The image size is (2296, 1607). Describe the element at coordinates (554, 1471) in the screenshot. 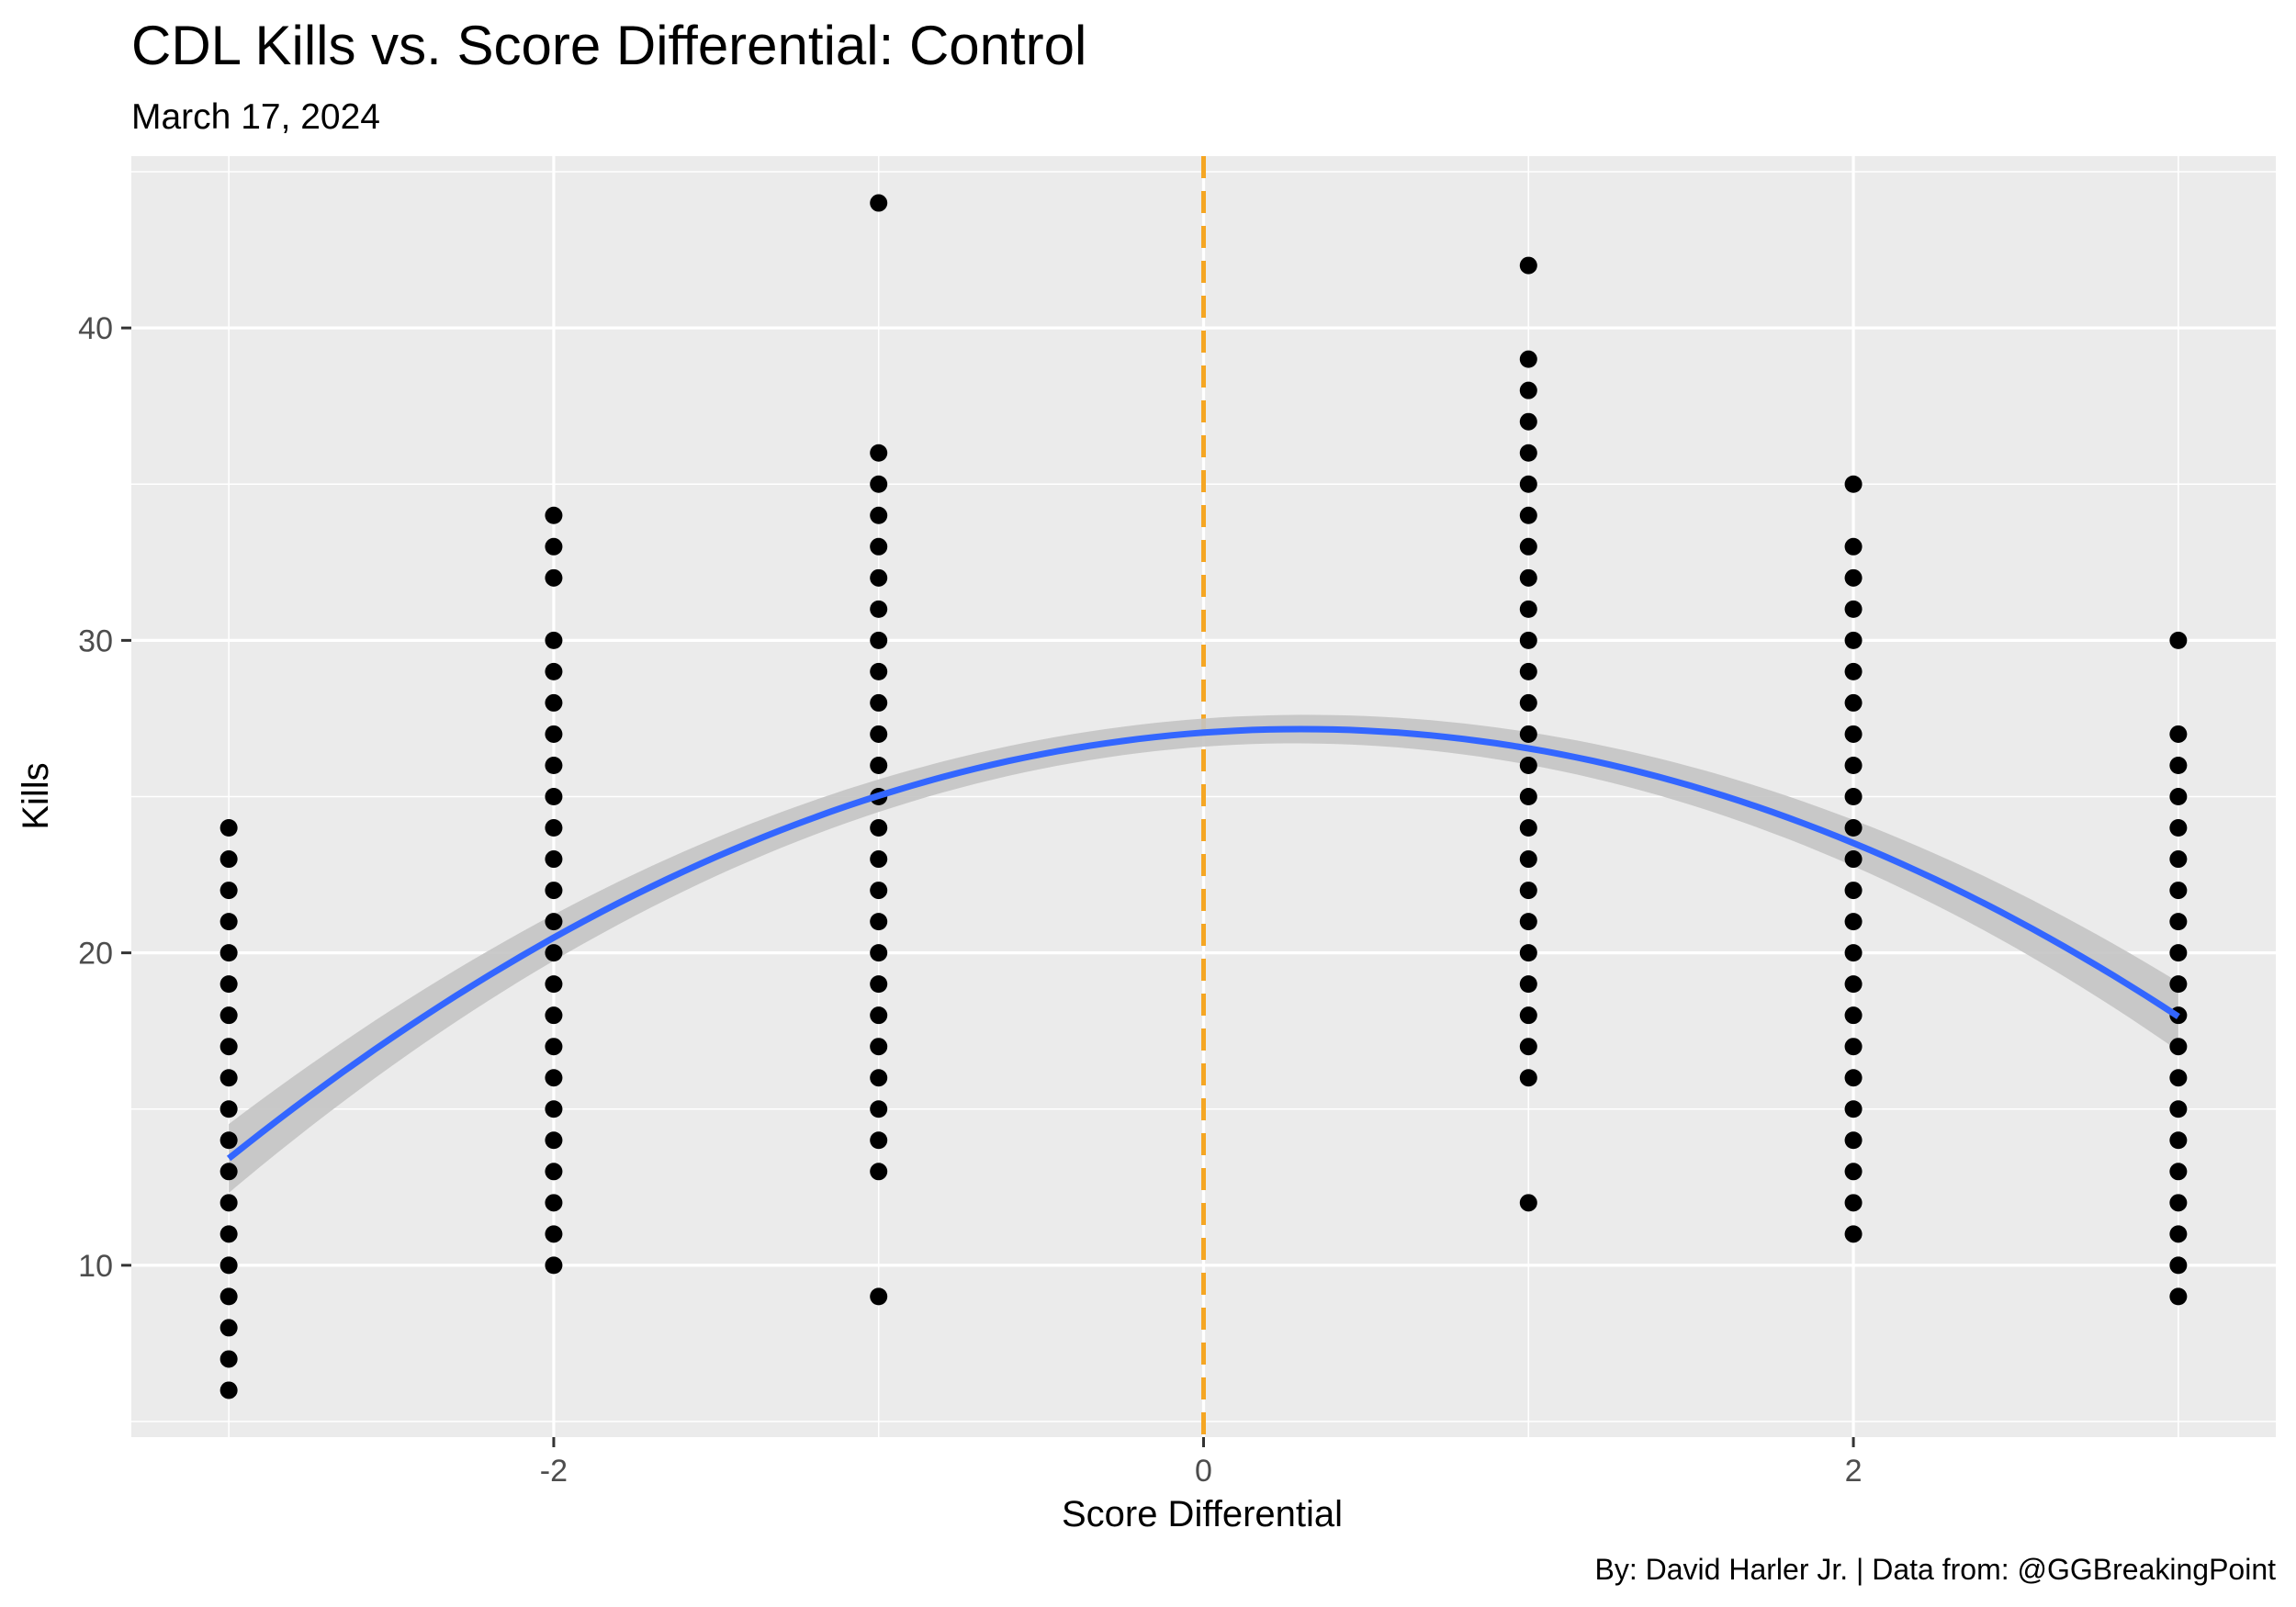

I see `x-tick-label: -2` at that location.